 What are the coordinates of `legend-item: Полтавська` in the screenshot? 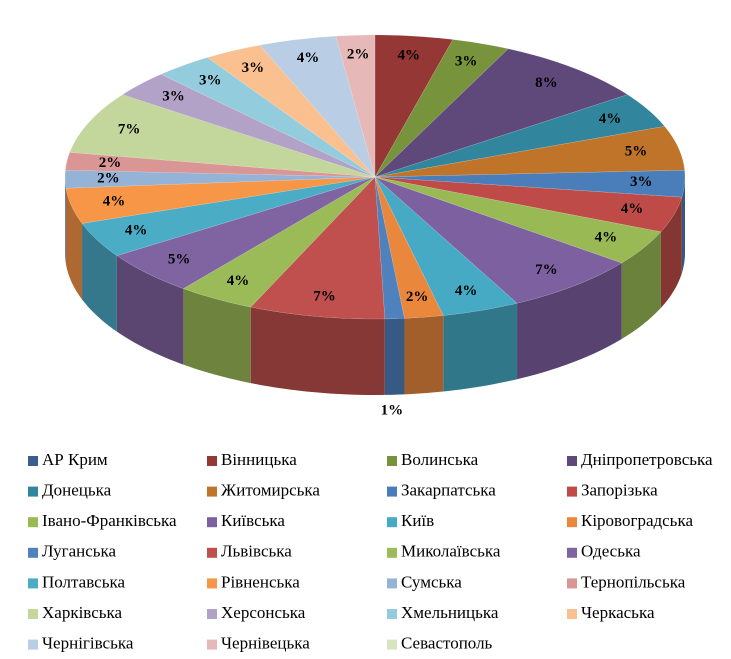 It's located at (76, 581).